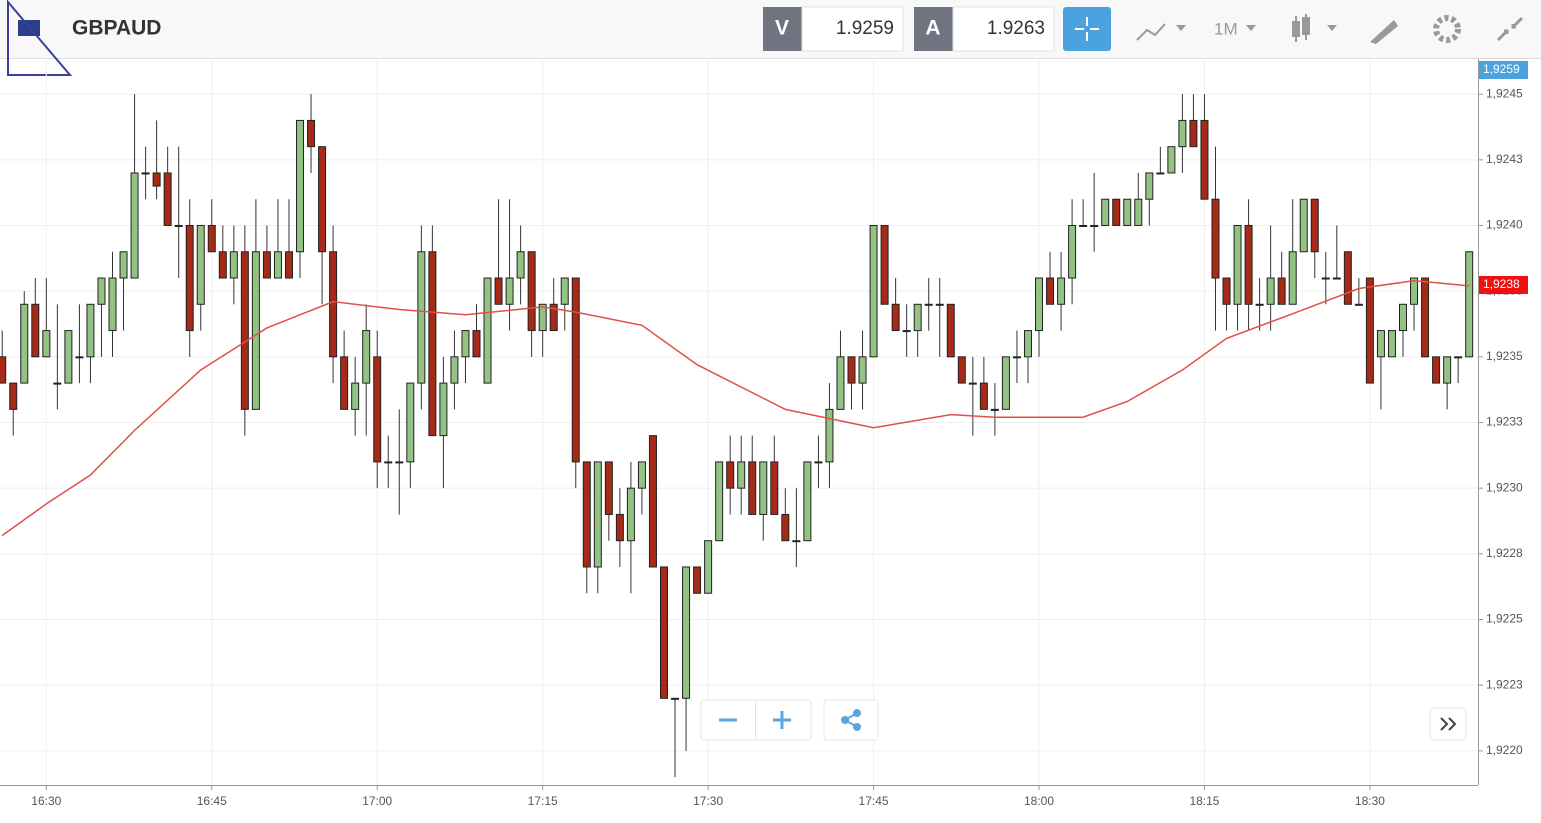  I want to click on scroll-right, so click(1448, 724).